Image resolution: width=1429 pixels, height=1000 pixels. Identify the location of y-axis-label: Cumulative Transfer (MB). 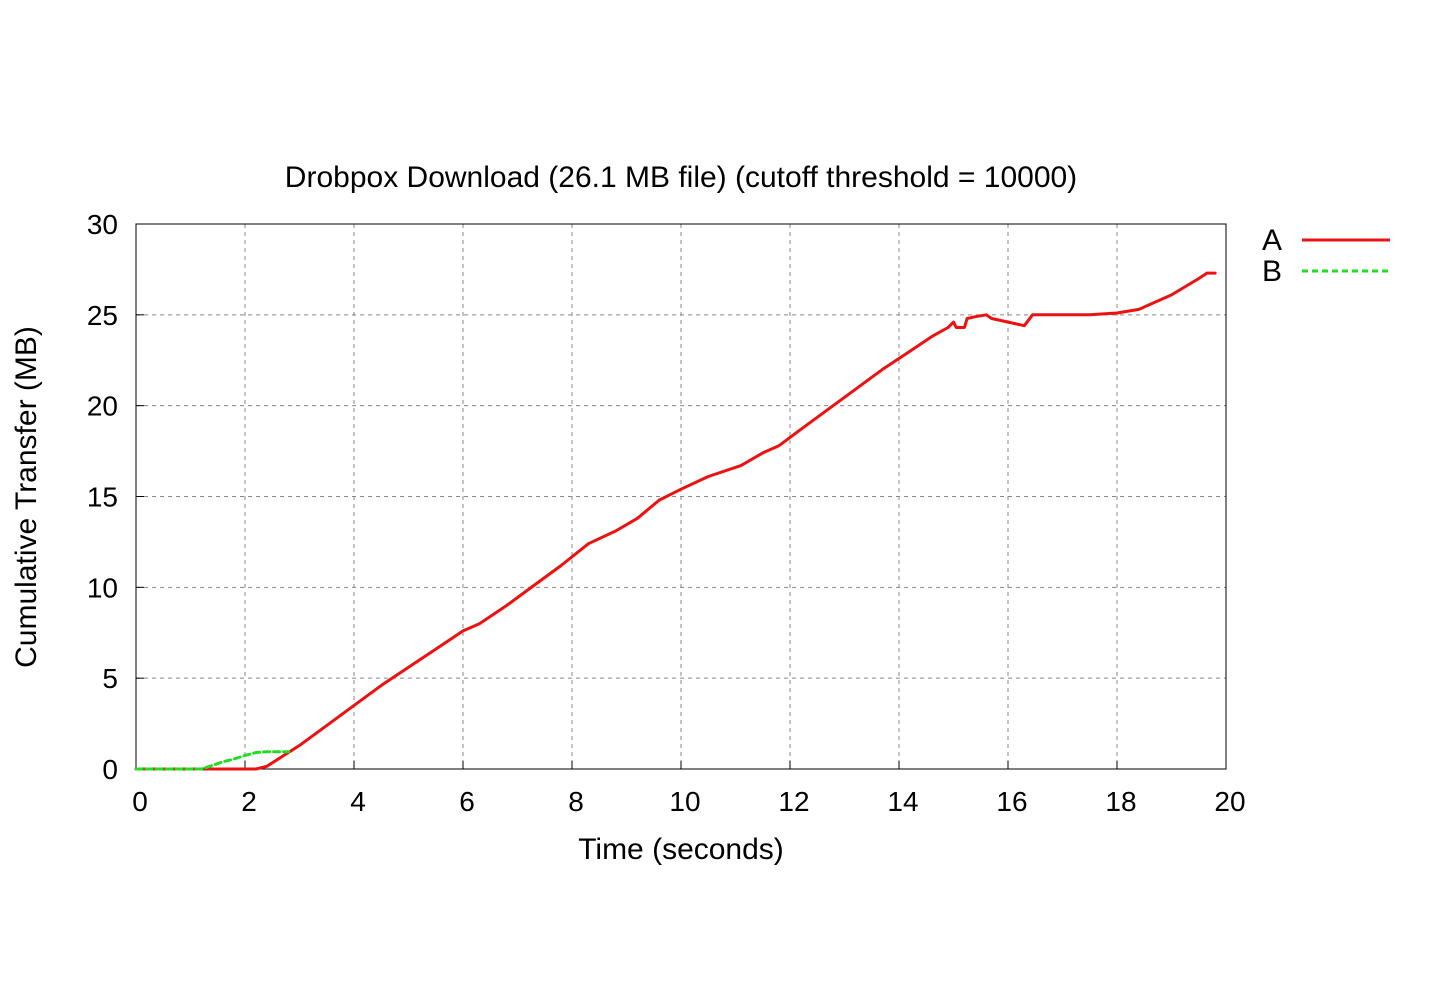
(26, 497).